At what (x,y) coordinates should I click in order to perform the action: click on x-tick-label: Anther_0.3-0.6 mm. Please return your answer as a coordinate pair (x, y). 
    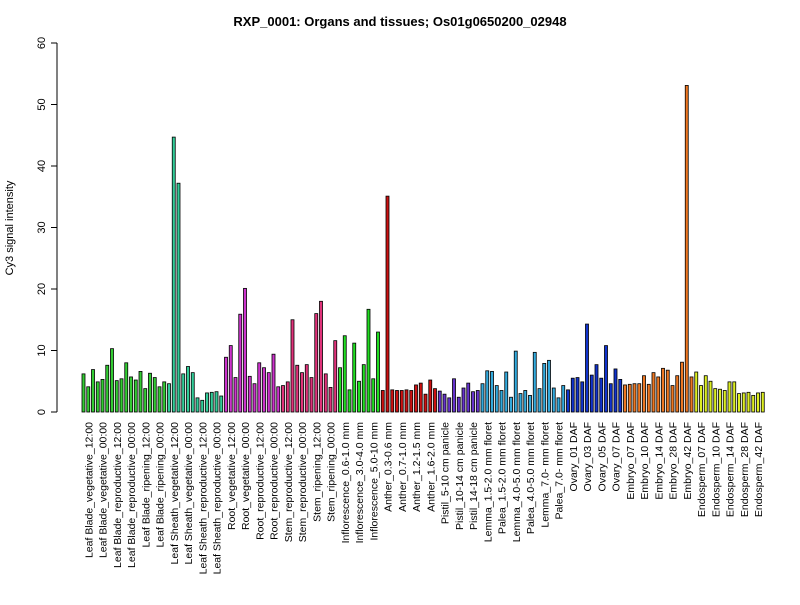
    Looking at the image, I should click on (389, 467).